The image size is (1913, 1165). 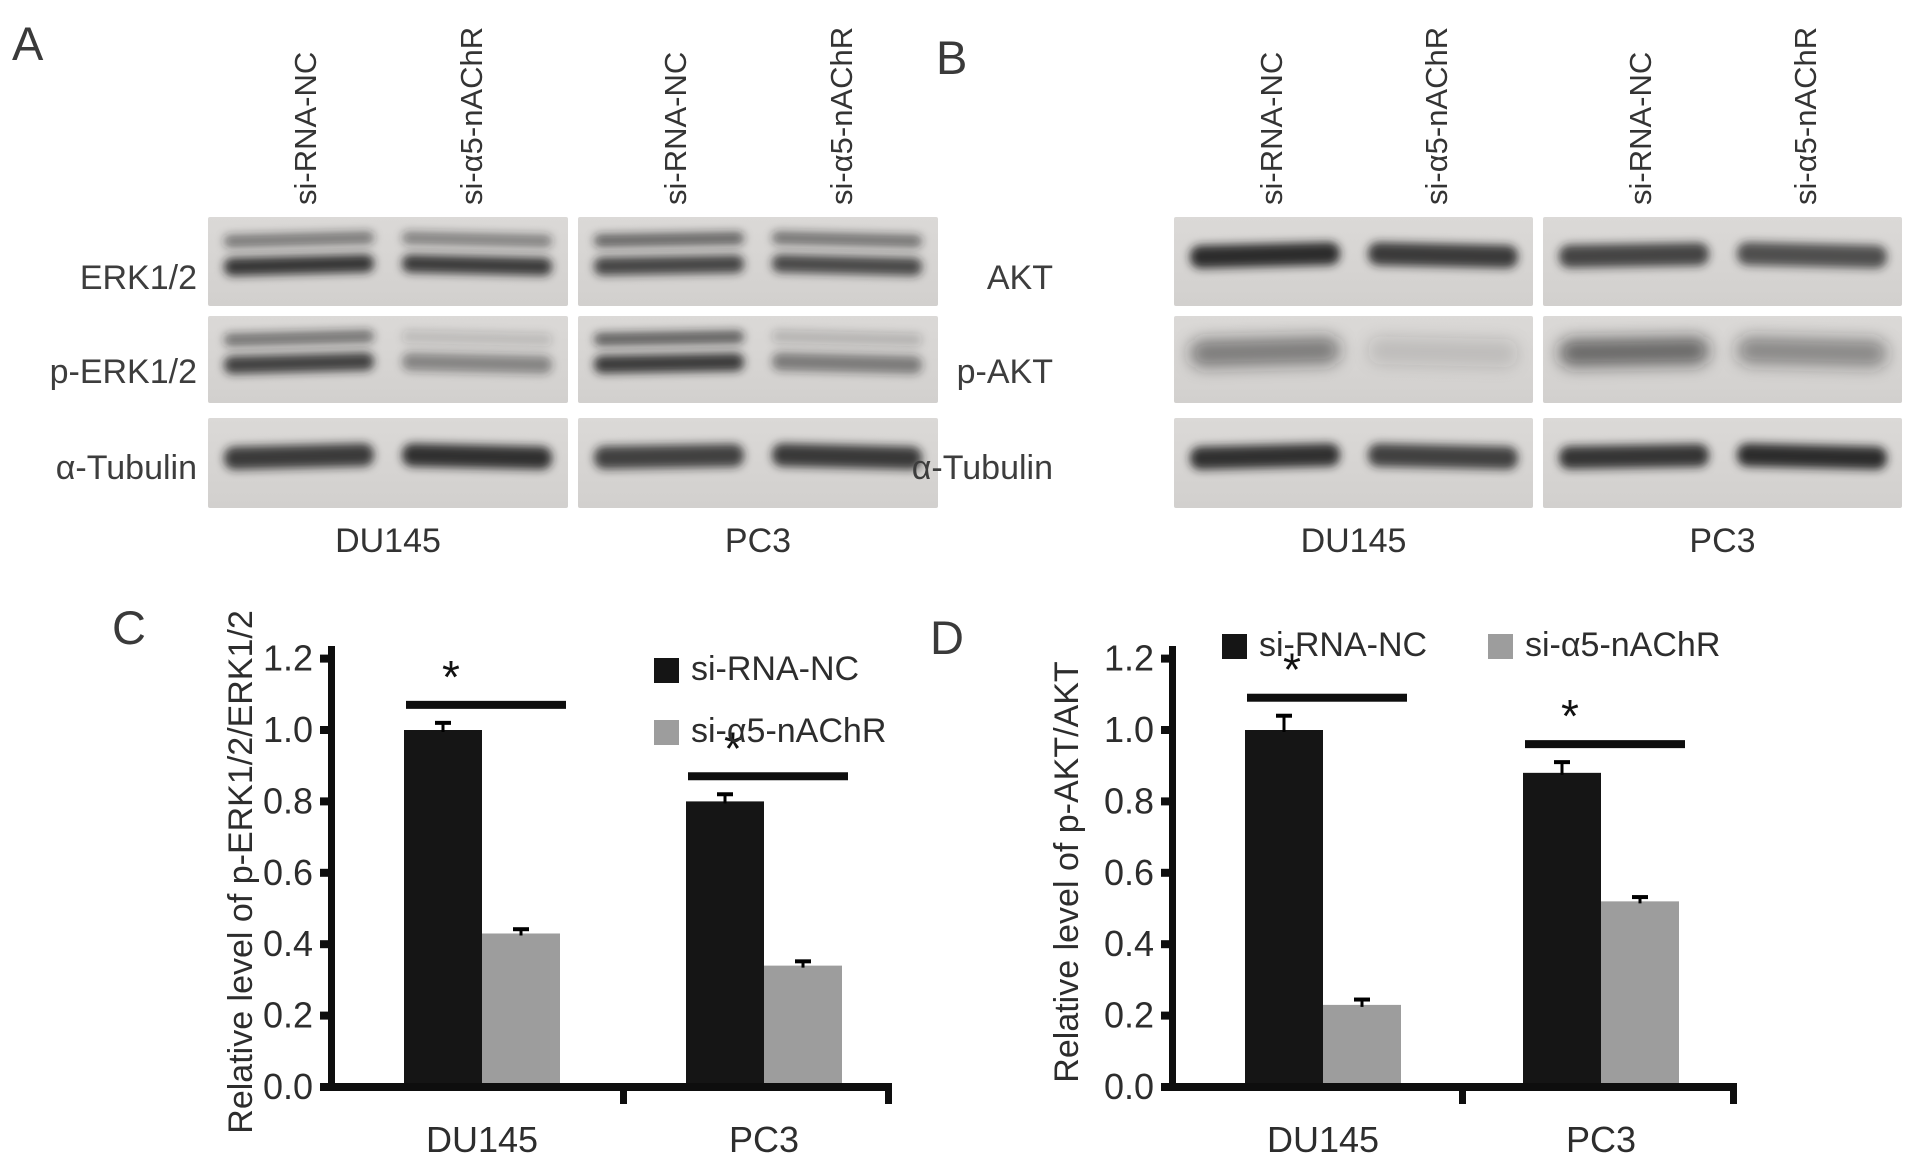 I want to click on bar-si-RNA-NC-DU145, so click(x=1284, y=906).